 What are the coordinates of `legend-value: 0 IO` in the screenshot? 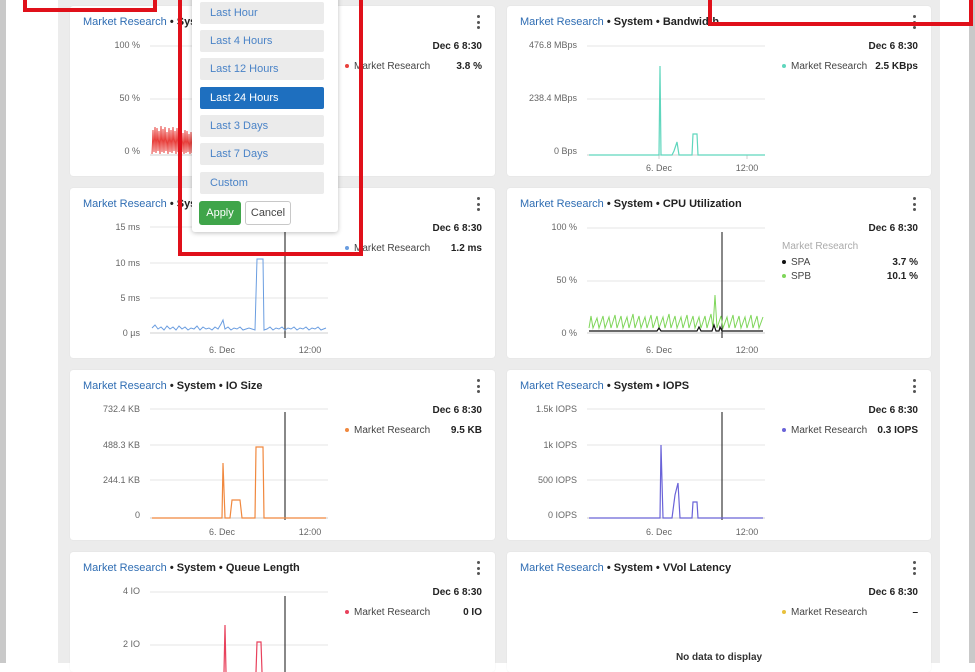 It's located at (472, 612).